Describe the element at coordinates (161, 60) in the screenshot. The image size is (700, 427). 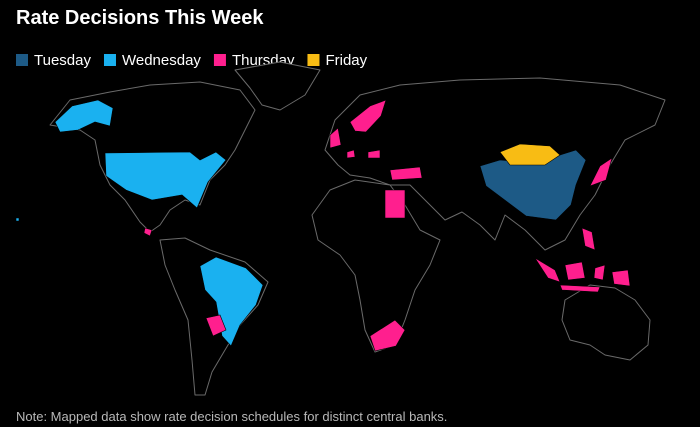
I see `legend-label: Wednesday` at that location.